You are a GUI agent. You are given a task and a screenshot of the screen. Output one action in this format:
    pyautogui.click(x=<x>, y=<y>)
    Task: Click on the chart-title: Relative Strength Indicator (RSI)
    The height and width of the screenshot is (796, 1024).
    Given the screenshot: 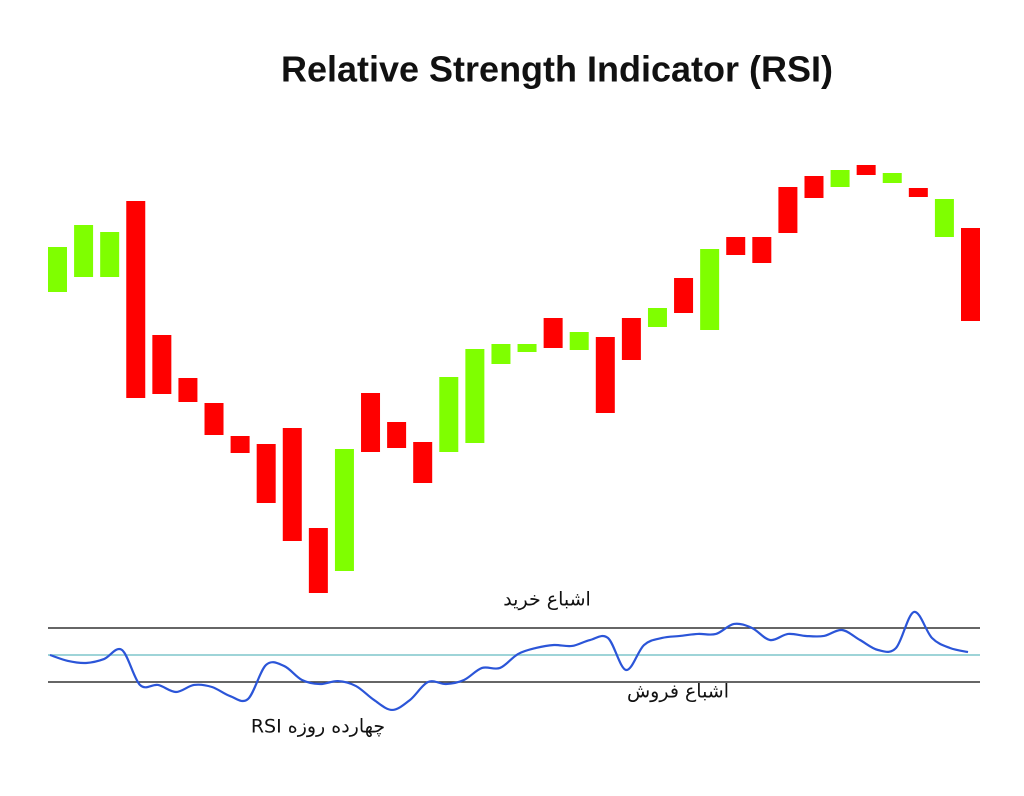 What is the action you would take?
    pyautogui.click(x=557, y=69)
    